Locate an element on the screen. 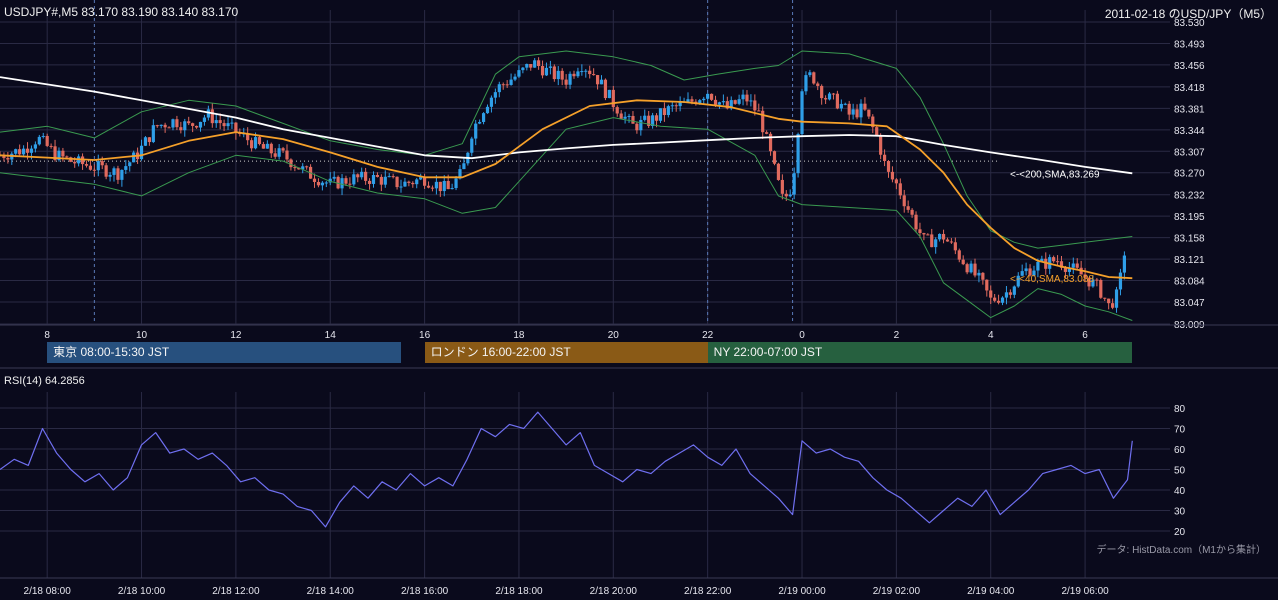 This screenshot has height=600, width=1278. session-tokyo: 東京 08:00-15:30 JST is located at coordinates (224, 352).